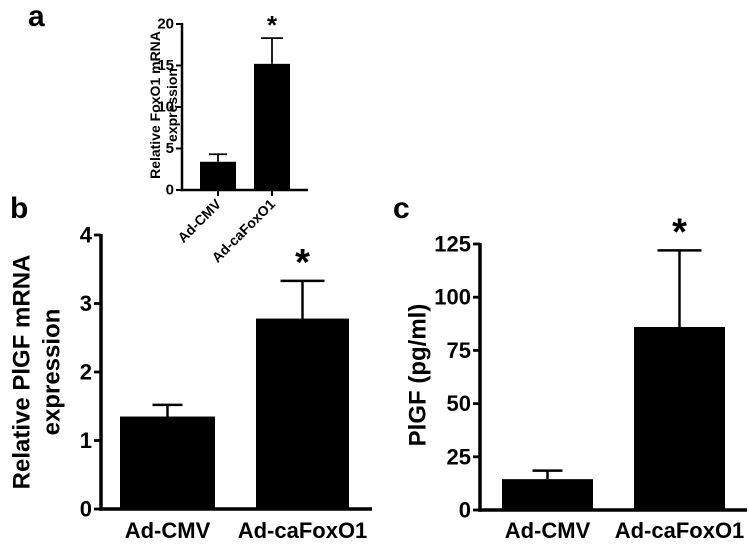  Describe the element at coordinates (155, 105) in the screenshot. I see `y-axis-label: Relative FoxO1 mRNA` at that location.